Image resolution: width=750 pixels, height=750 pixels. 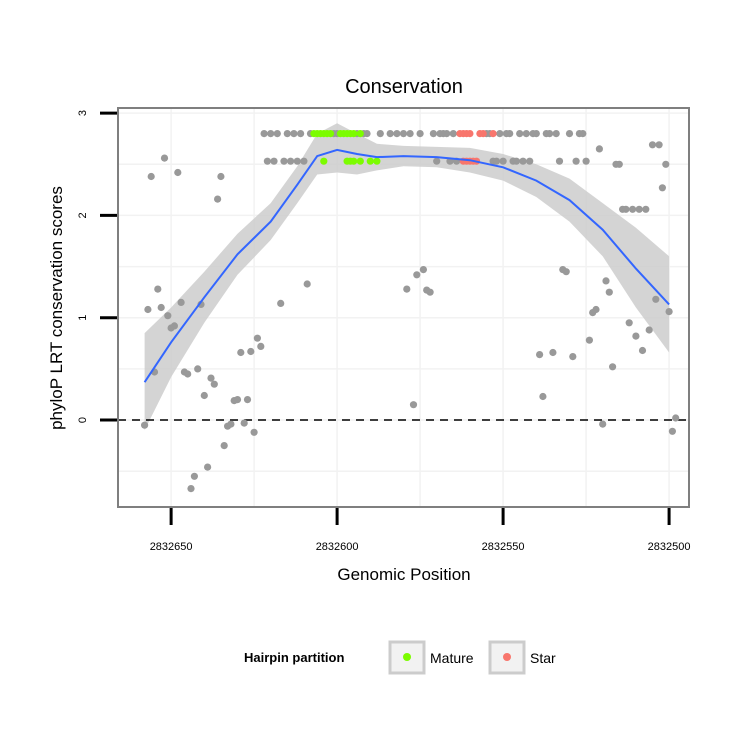 What do you see at coordinates (171, 547) in the screenshot?
I see `x-tick-label: 2832650` at bounding box center [171, 547].